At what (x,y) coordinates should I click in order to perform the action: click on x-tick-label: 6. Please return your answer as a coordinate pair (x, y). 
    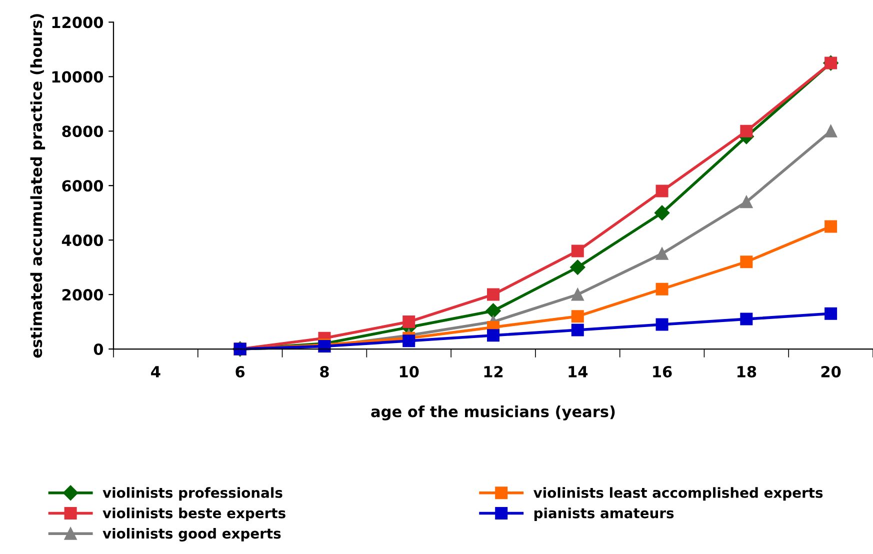
    Looking at the image, I should click on (240, 372).